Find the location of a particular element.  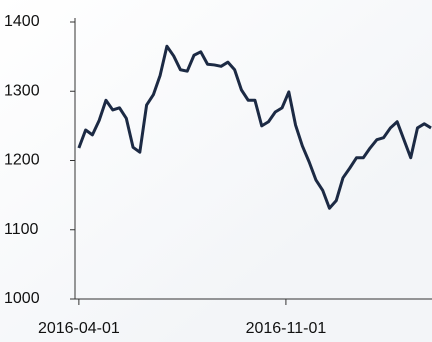

y-tick-label: 1000 is located at coordinates (22, 298).